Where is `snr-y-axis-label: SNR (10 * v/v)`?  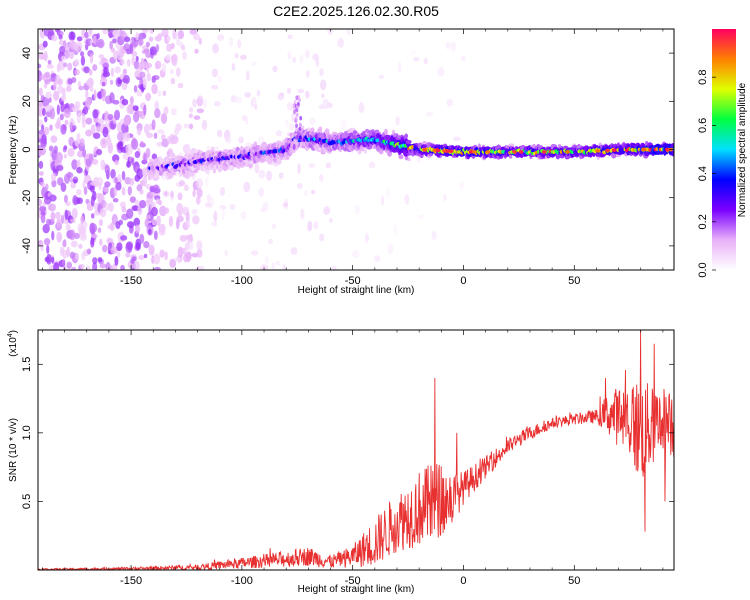
snr-y-axis-label: SNR (10 * v/v) is located at coordinates (13, 450).